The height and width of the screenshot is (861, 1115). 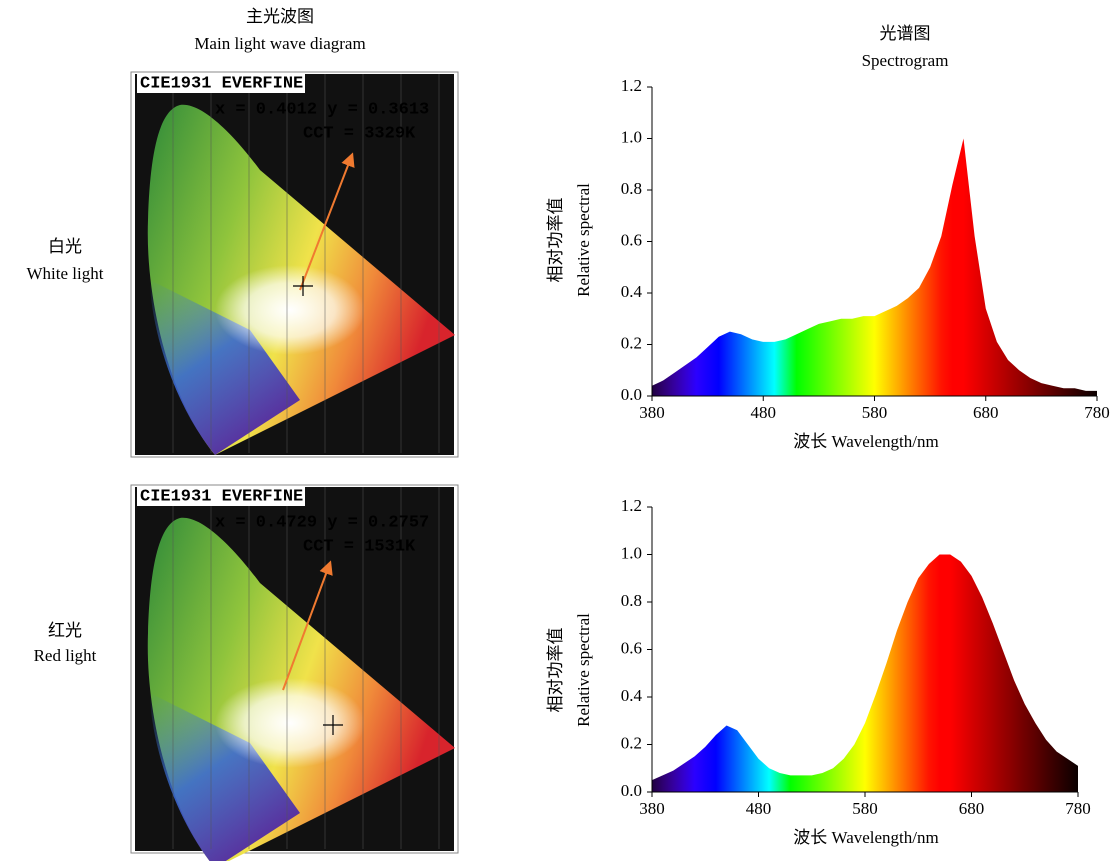 What do you see at coordinates (905, 60) in the screenshot?
I see `header-en: Spectrogram` at bounding box center [905, 60].